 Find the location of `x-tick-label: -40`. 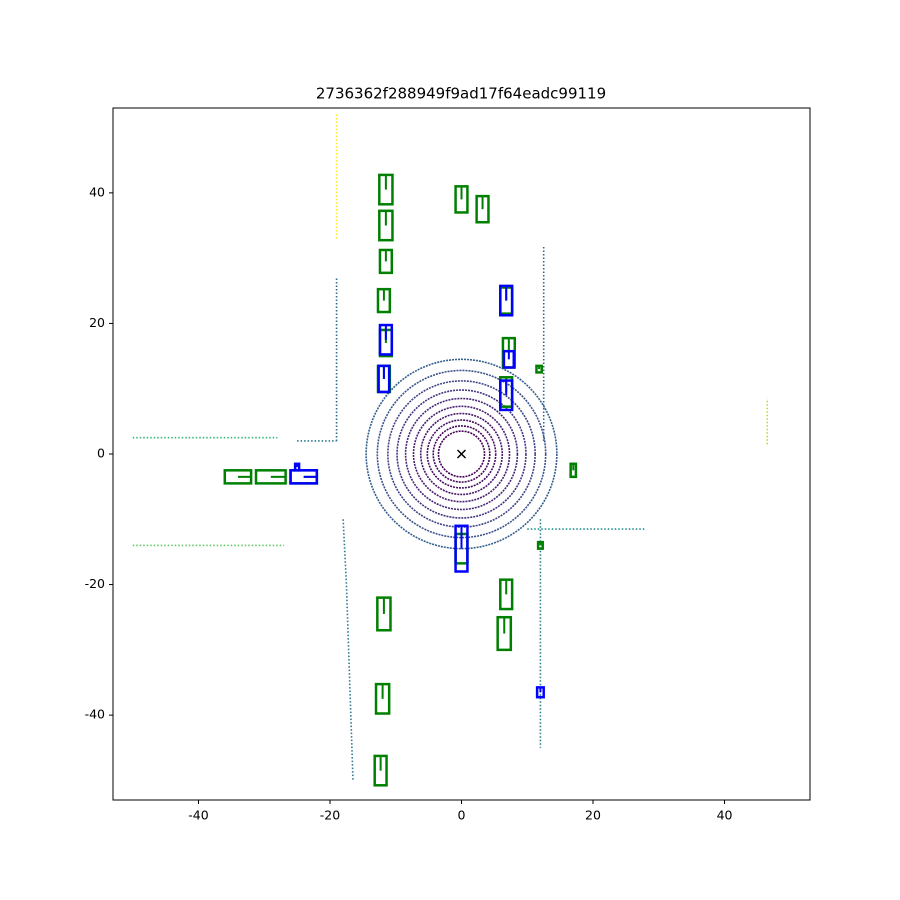

x-tick-label: -40 is located at coordinates (198, 815).